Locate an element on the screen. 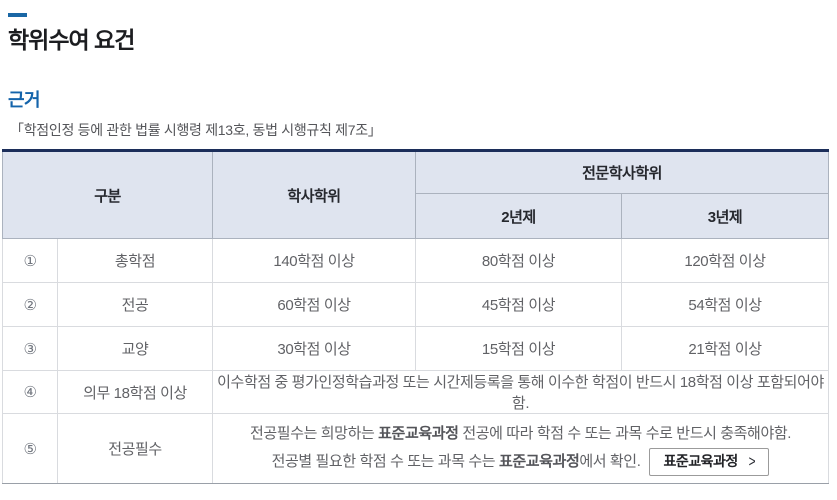  cell-3year-value: 120학점 이상 is located at coordinates (725, 260).